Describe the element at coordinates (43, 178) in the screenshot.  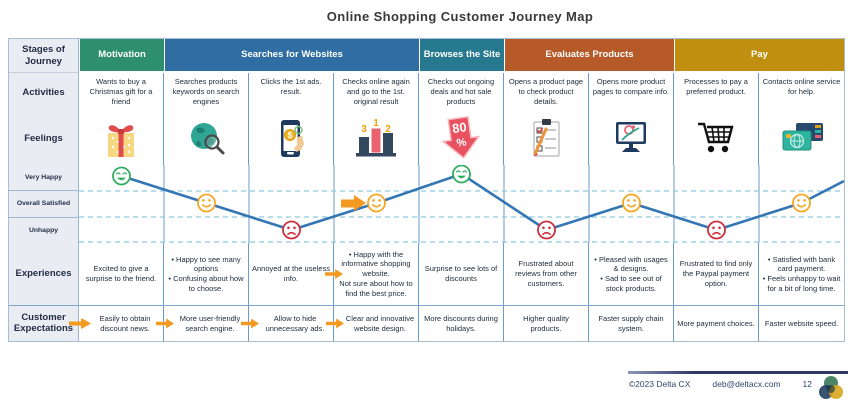
I see `emotion-level-very-happy: Very Happy` at that location.